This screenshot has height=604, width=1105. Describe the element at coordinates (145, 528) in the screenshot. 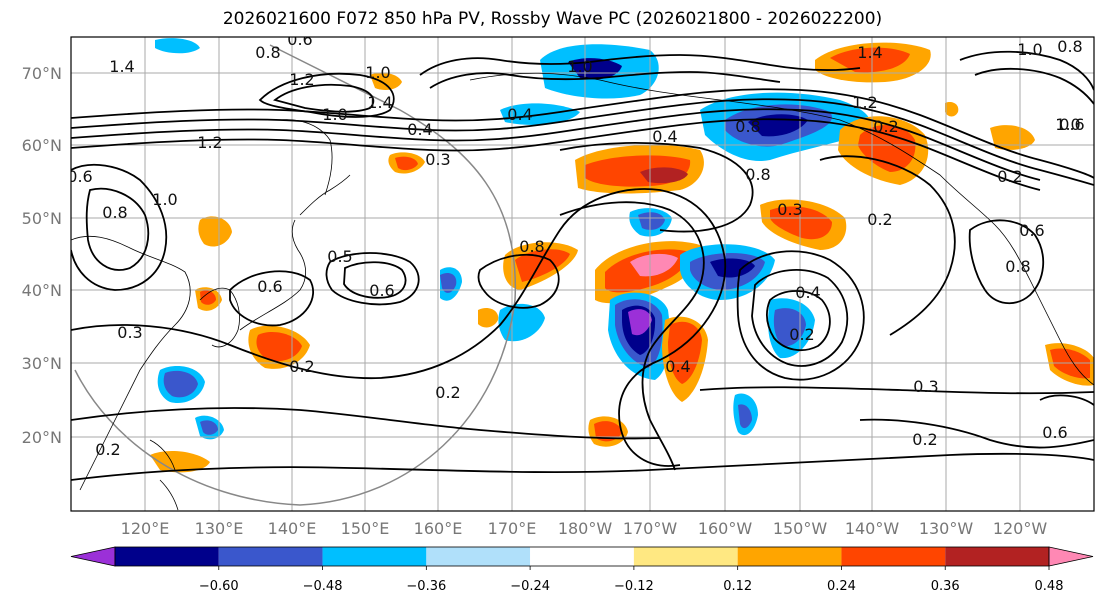

I see `longitude-tick-label: 120°E` at that location.